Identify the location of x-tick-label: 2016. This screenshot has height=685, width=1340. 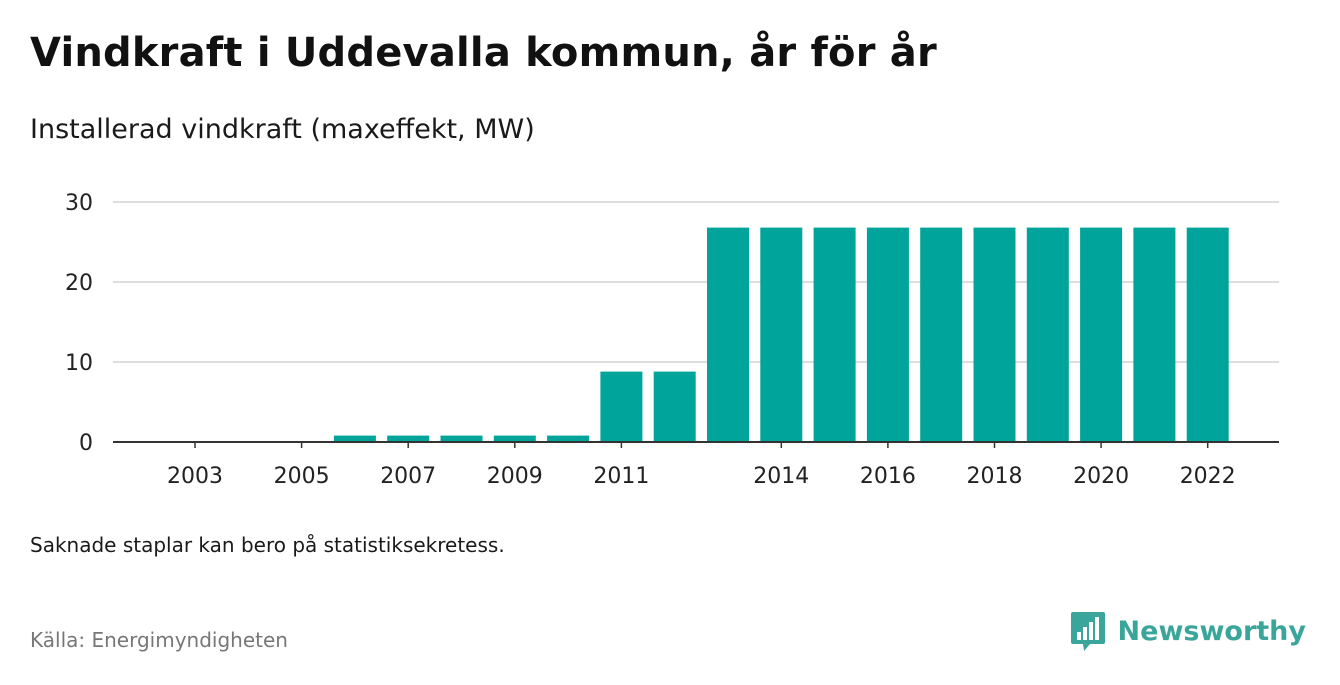
(888, 476).